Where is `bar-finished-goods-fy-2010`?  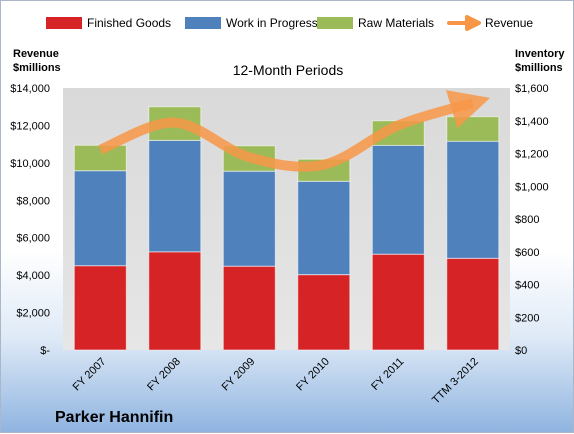 bar-finished-goods-fy-2010 is located at coordinates (324, 312).